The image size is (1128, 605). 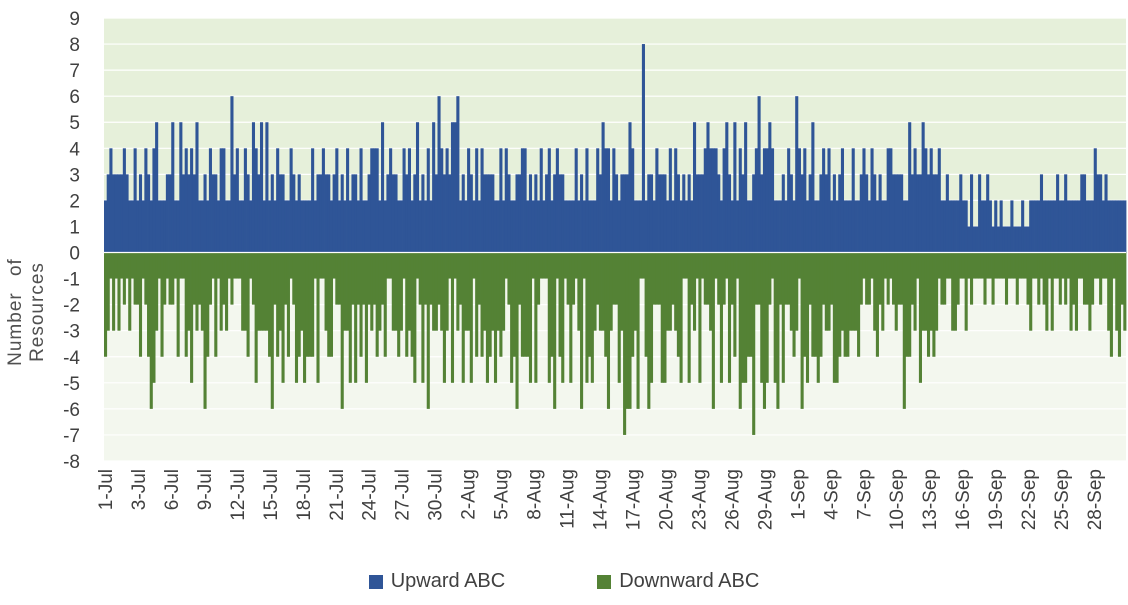 What do you see at coordinates (71, 410) in the screenshot?
I see `y-tick-label: -6` at bounding box center [71, 410].